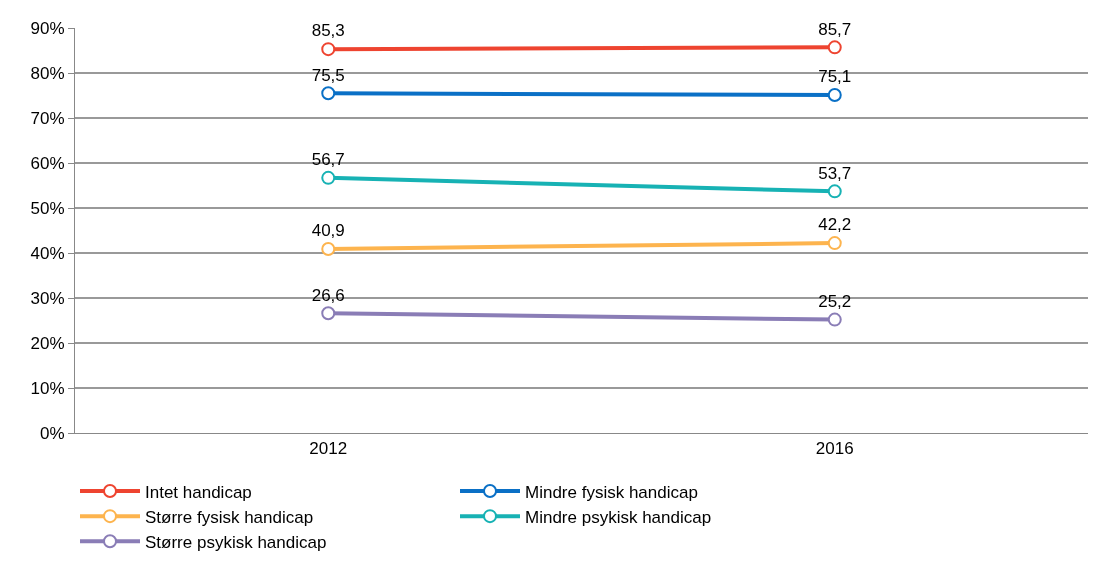  I want to click on y-tick-label: 60%, so click(47, 163).